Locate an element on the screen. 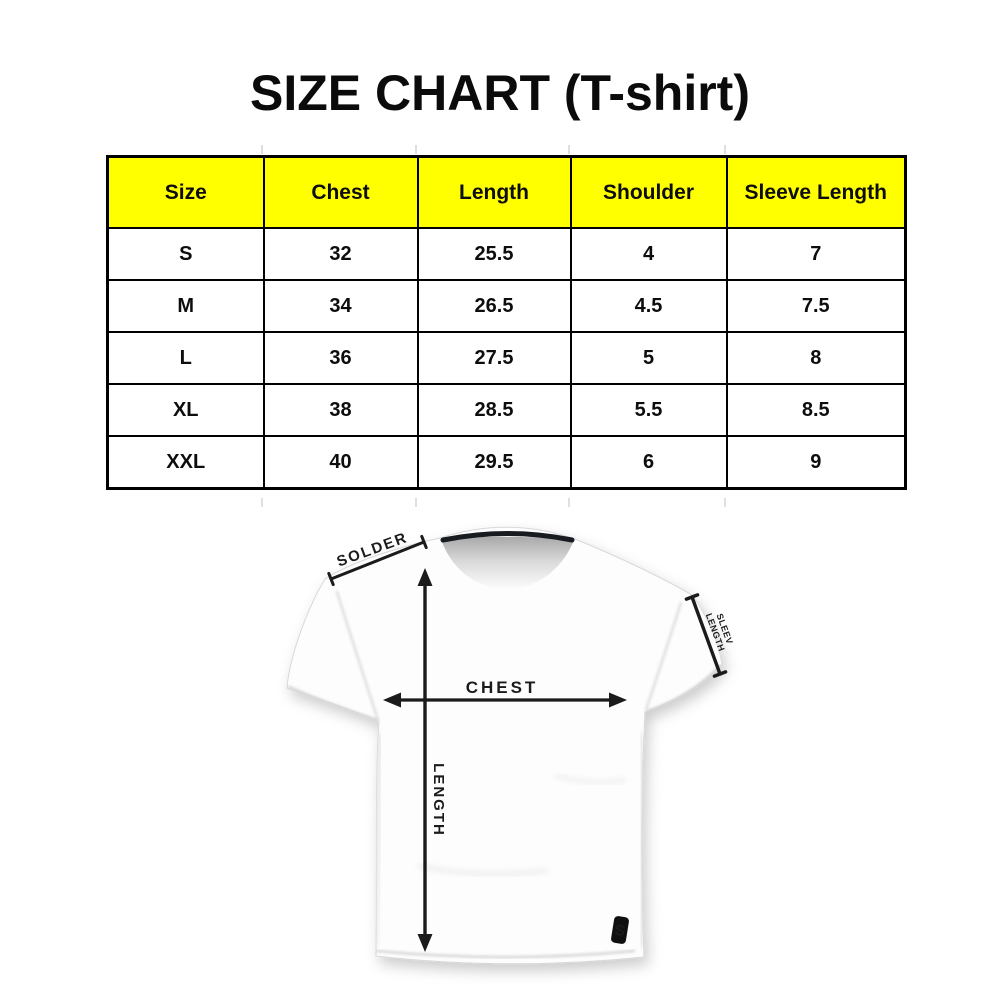  shoulder-measure-line is located at coordinates (377, 560).